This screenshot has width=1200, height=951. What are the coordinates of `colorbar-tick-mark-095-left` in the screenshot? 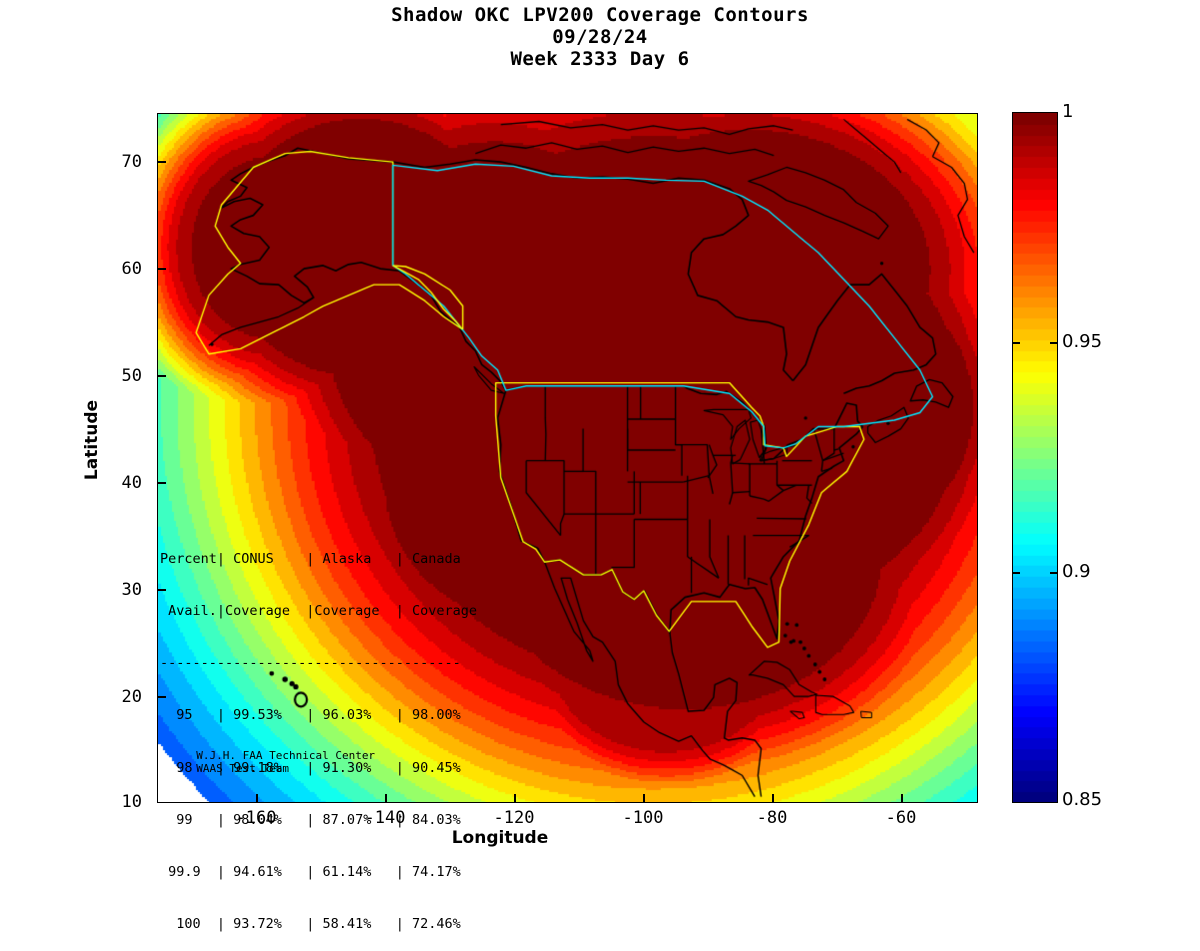 It's located at (1016, 343).